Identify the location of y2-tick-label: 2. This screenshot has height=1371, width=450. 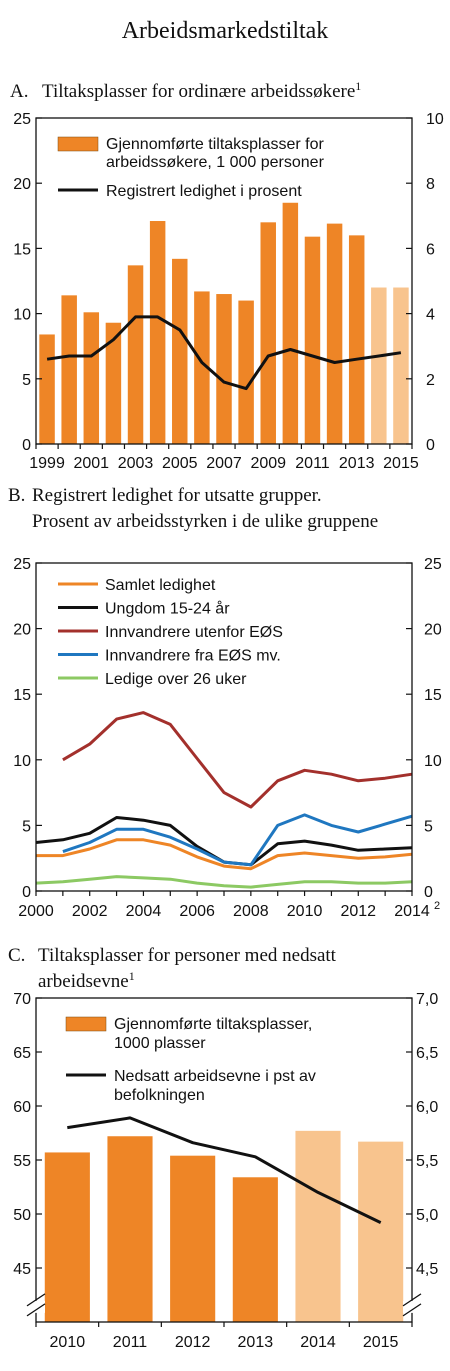
(430, 380).